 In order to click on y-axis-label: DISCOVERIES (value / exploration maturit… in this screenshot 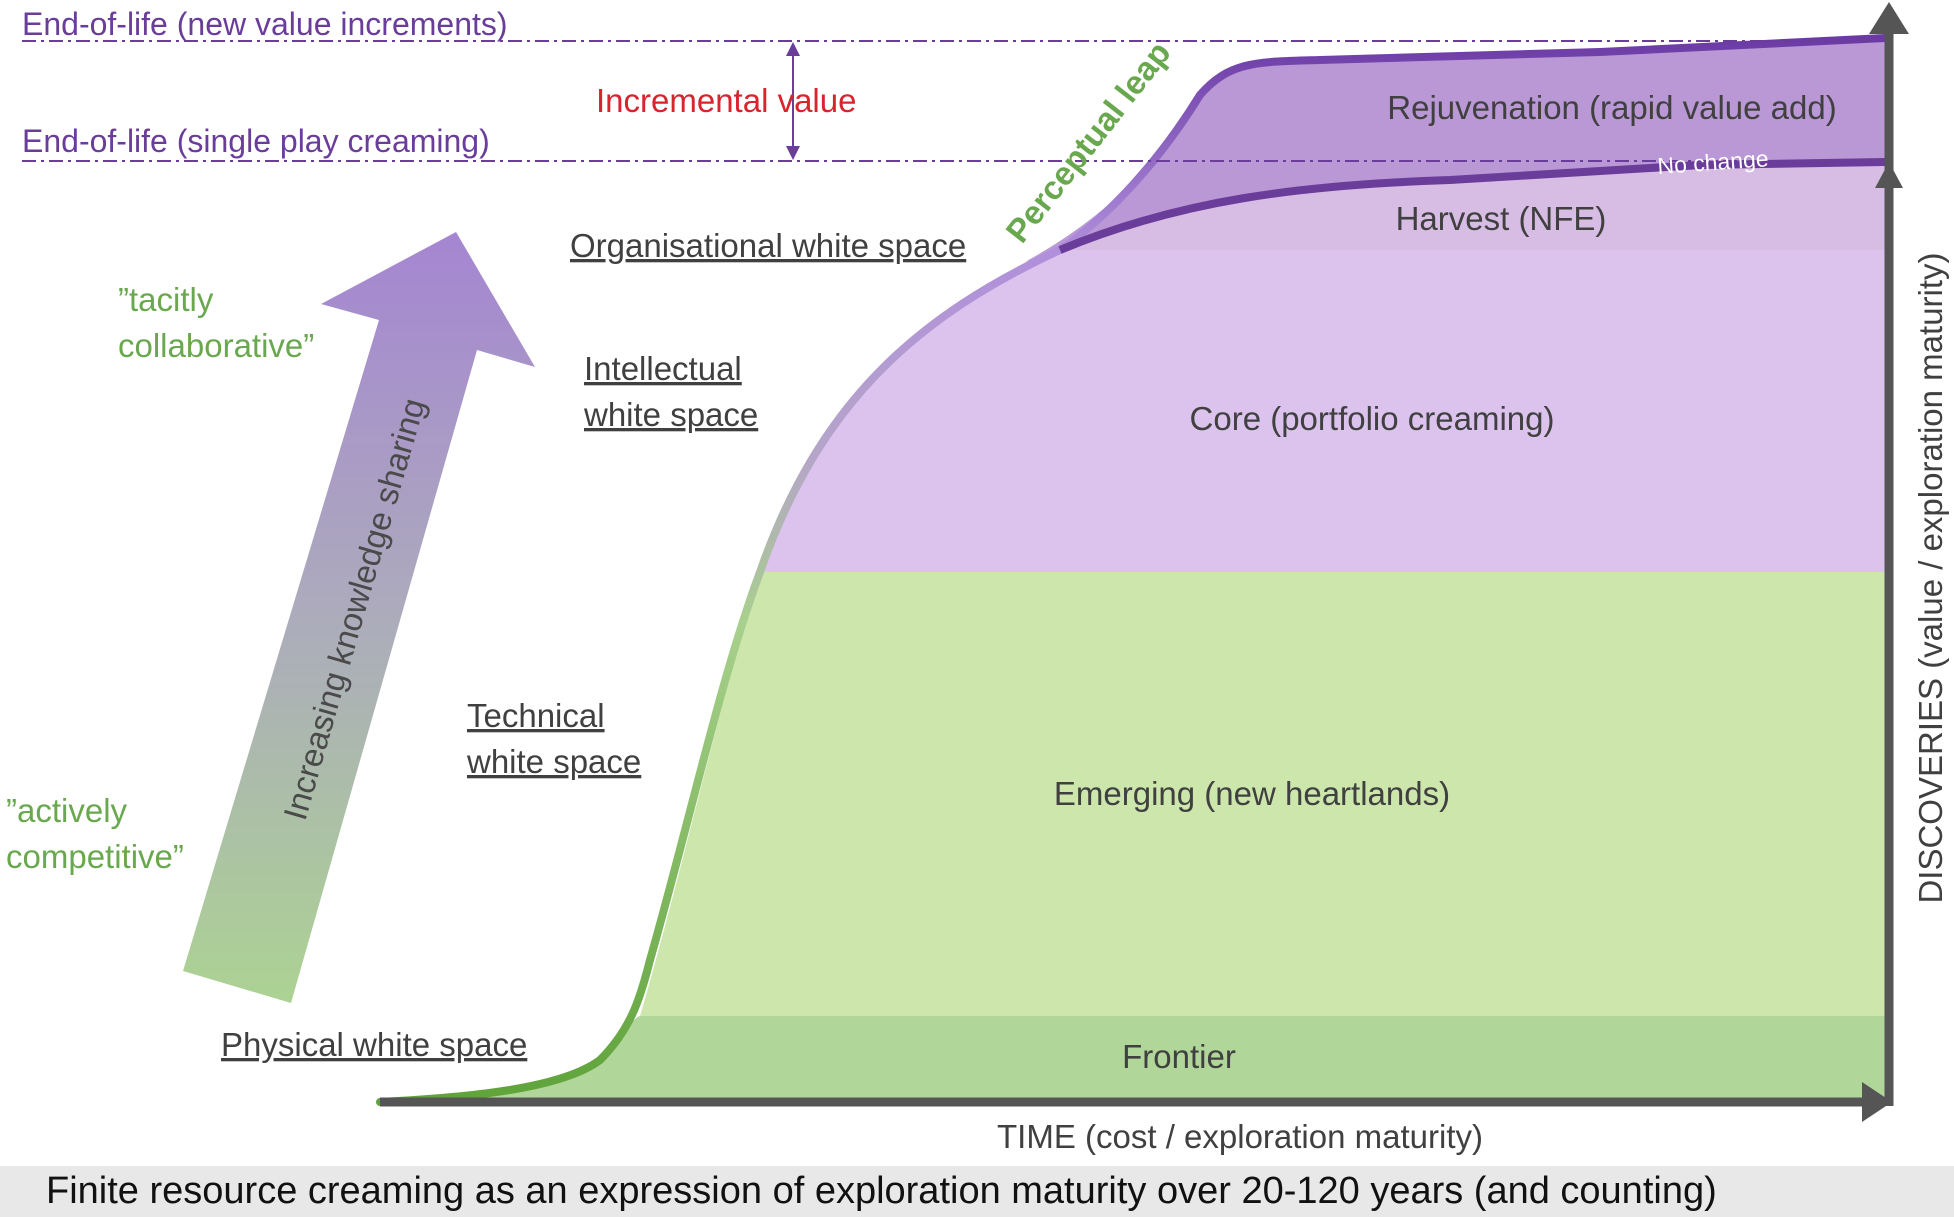, I will do `click(1930, 577)`.